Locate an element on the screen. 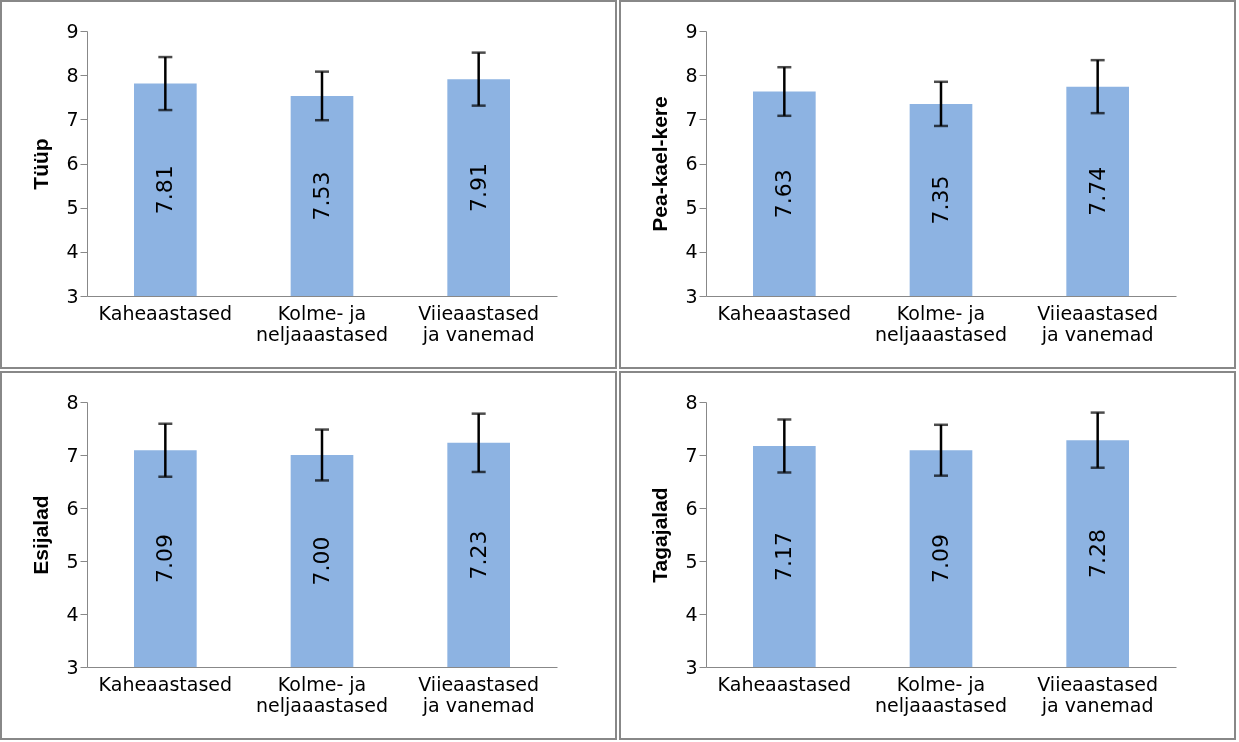  data-label: 7.23 is located at coordinates (478, 555).